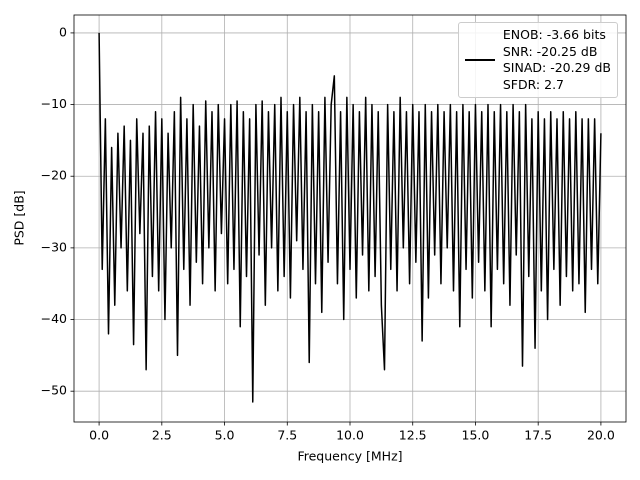 The width and height of the screenshot is (640, 480). What do you see at coordinates (350, 435) in the screenshot?
I see `x-tick-label: 10.0` at bounding box center [350, 435].